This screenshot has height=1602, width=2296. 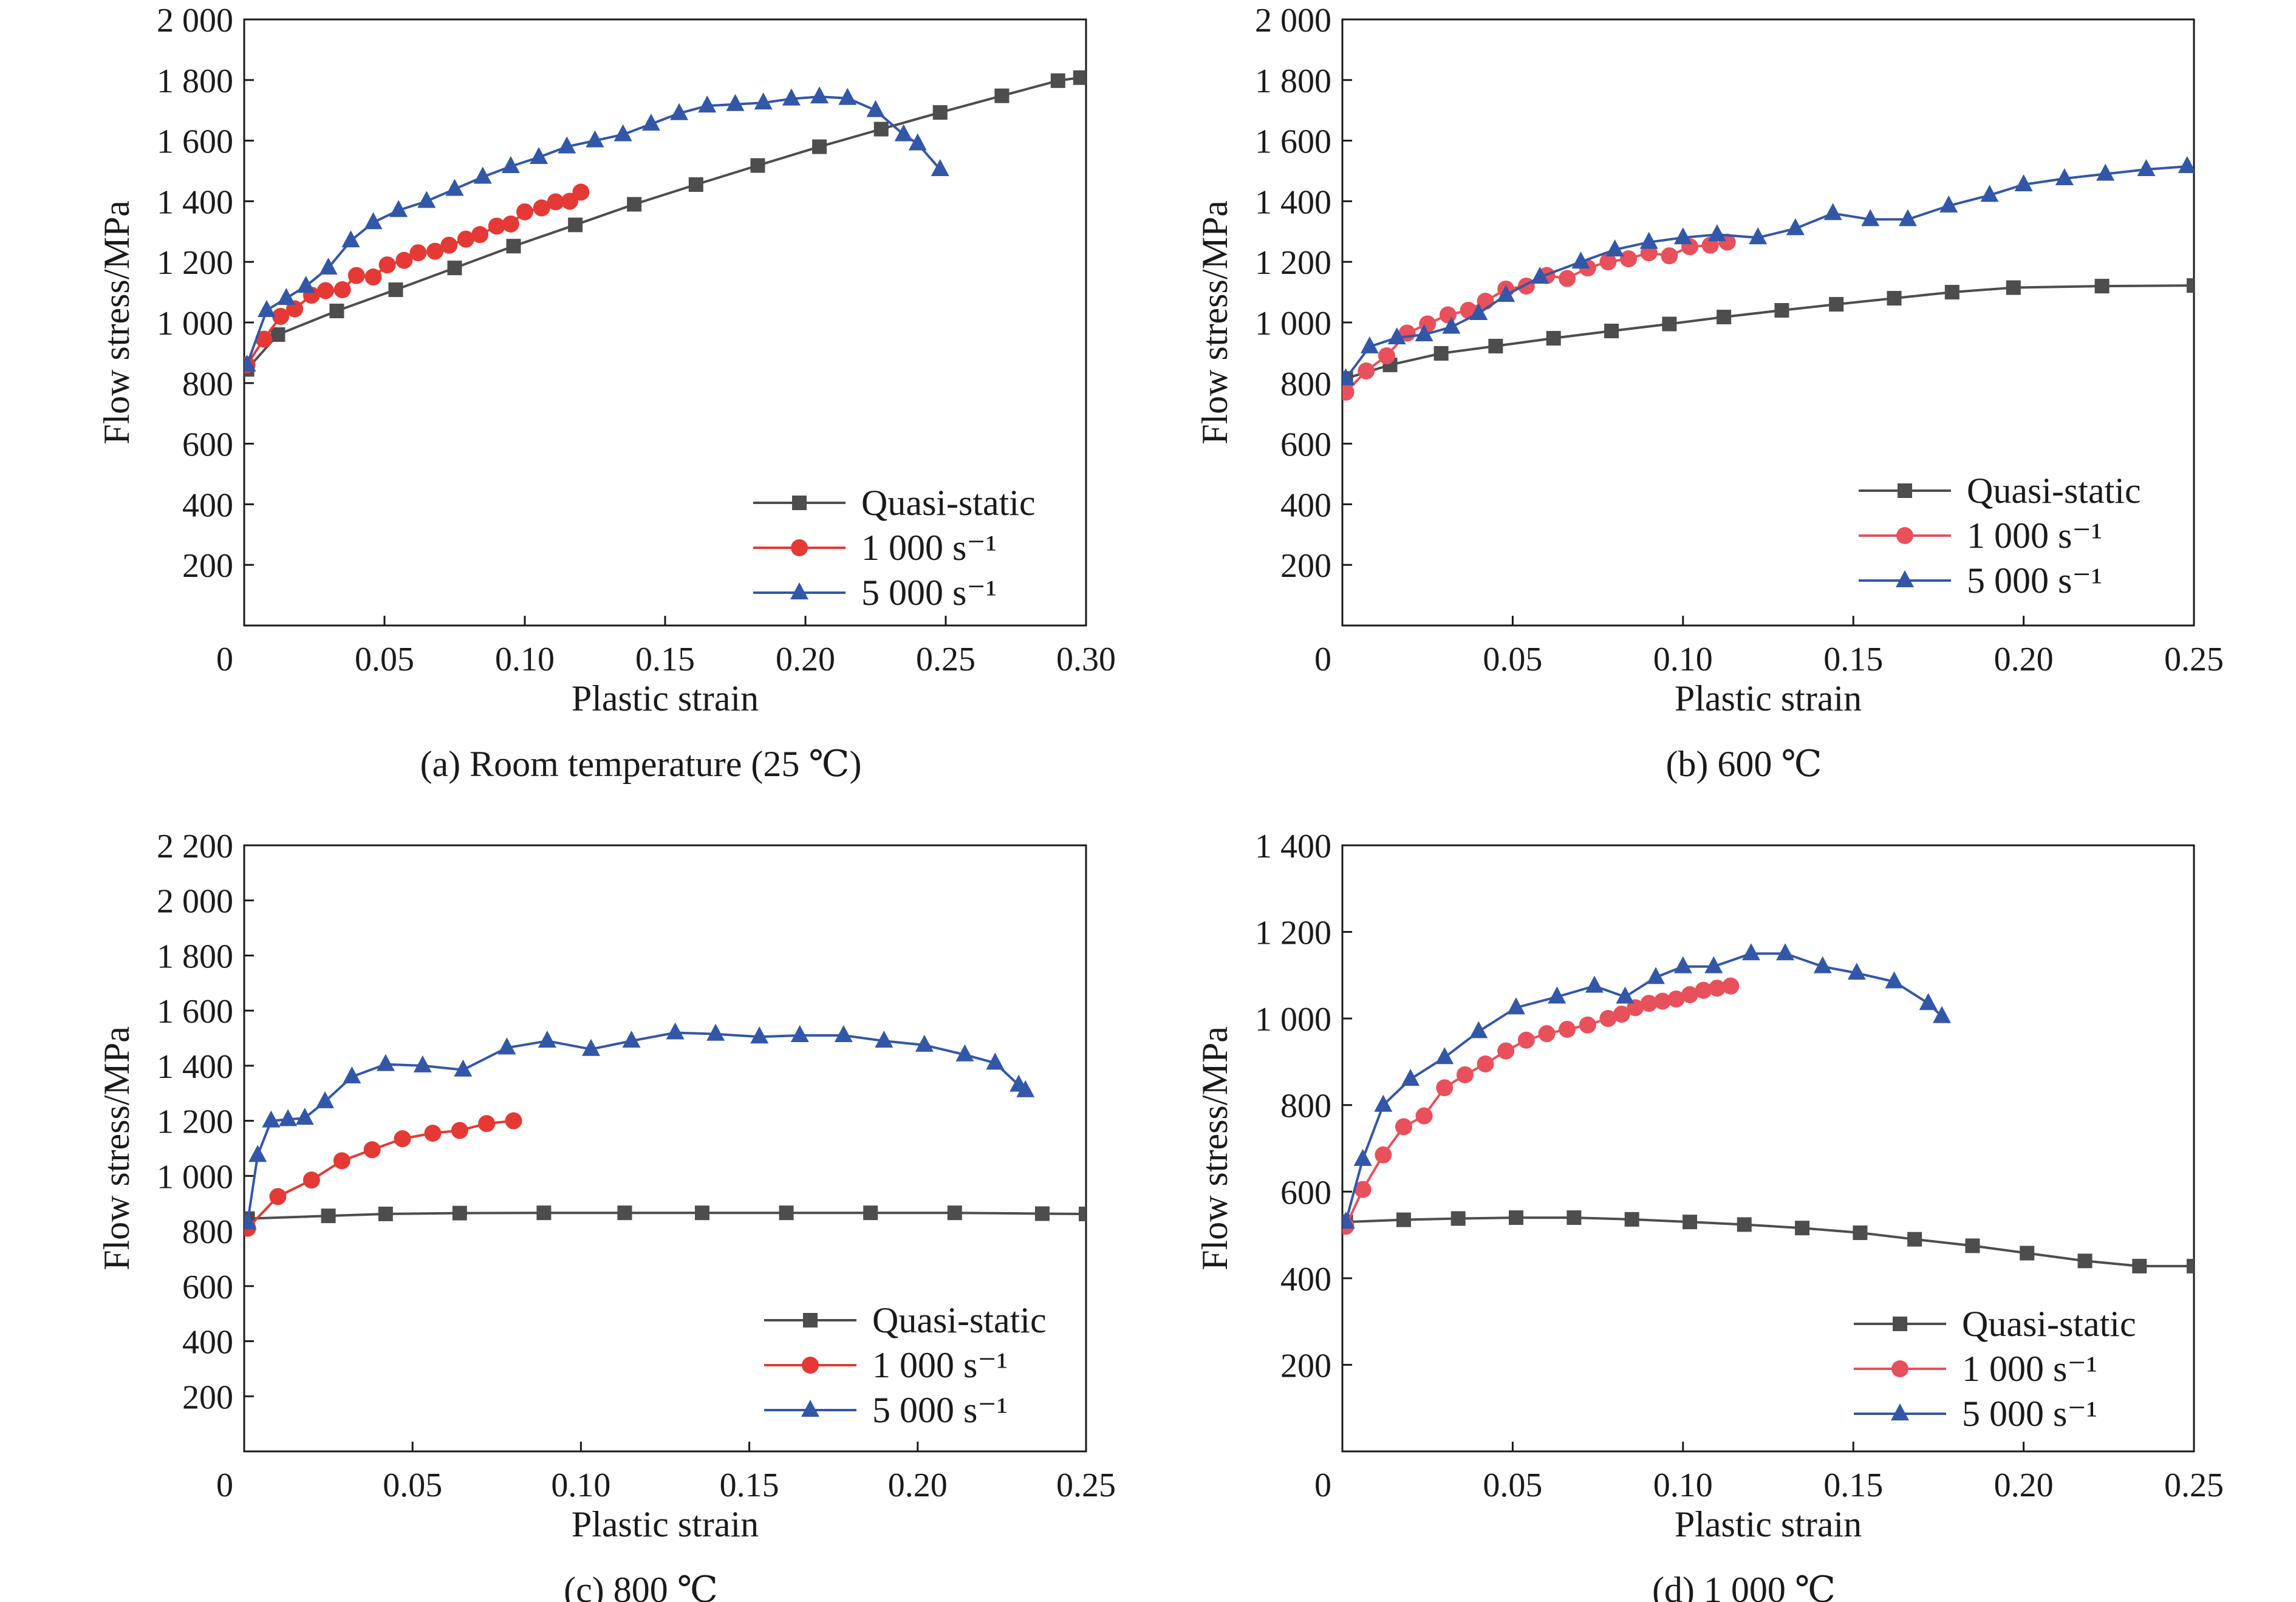 What do you see at coordinates (1305, 1279) in the screenshot?
I see `y-tick-label: 400` at bounding box center [1305, 1279].